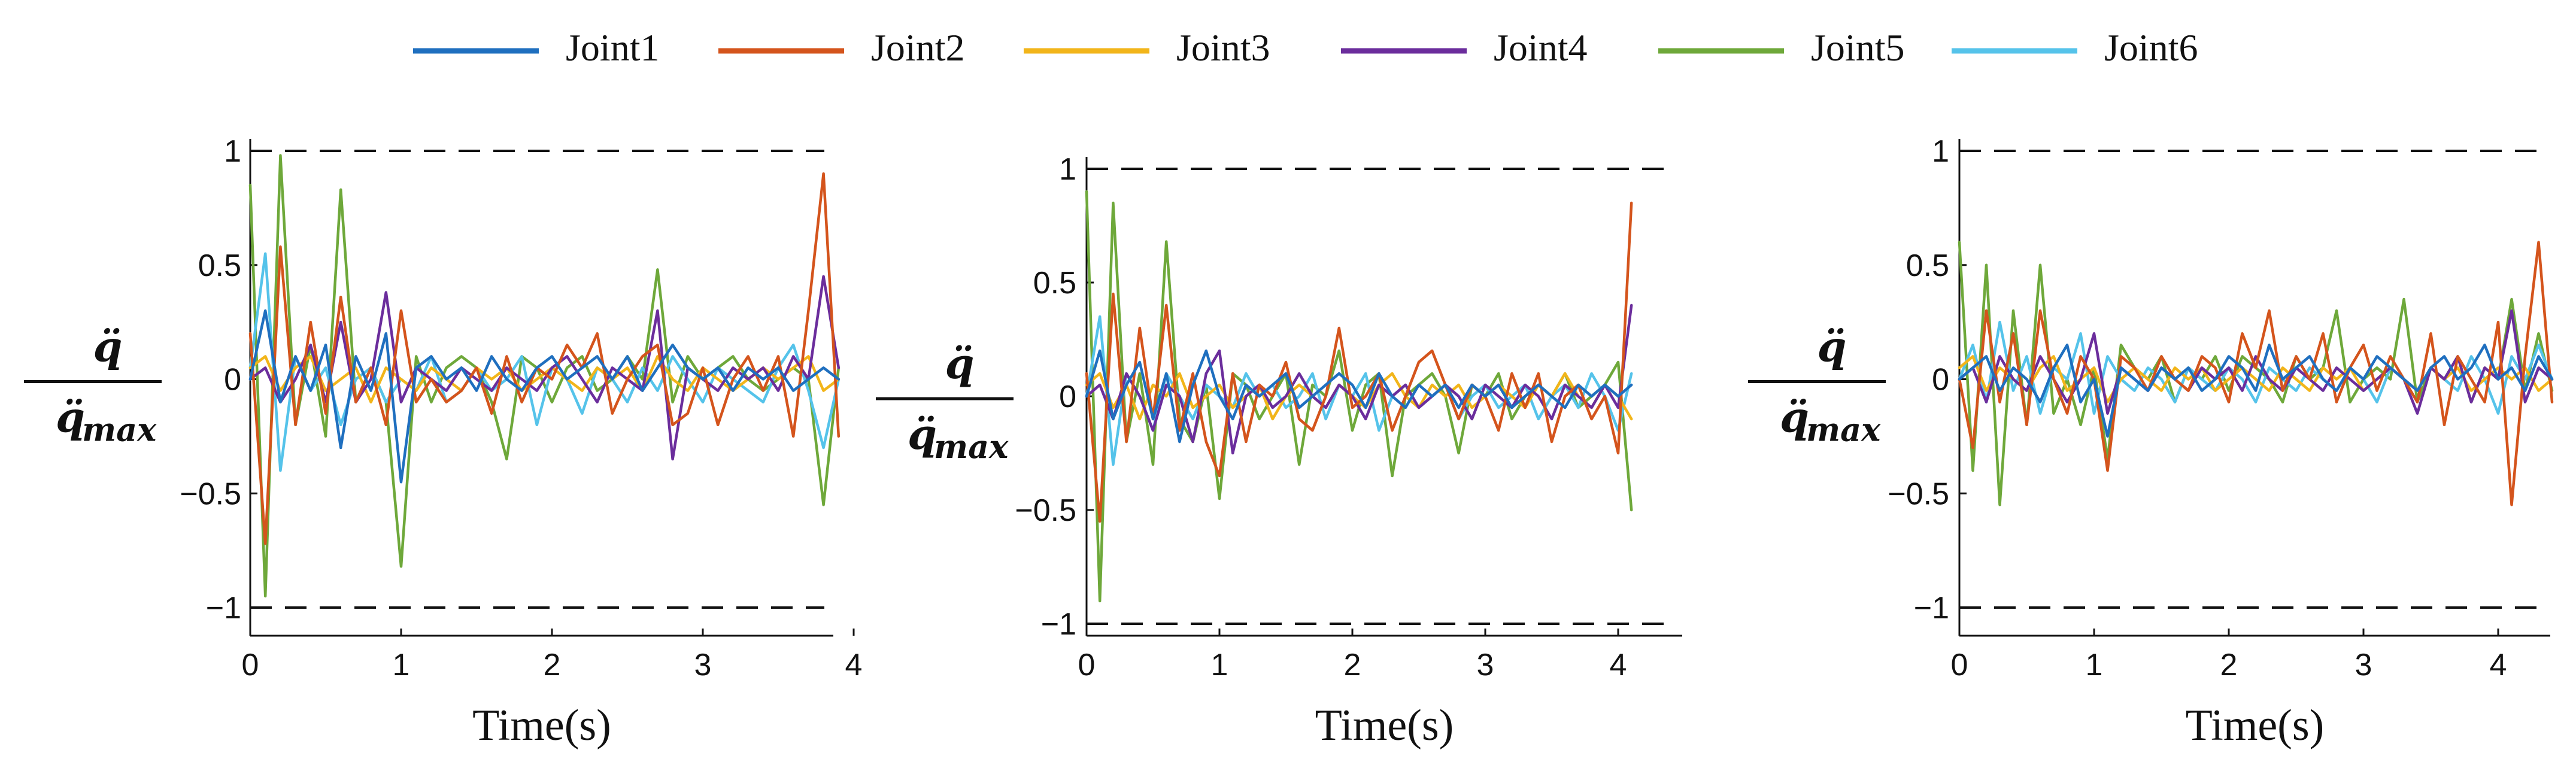  I want to click on legend-label: Joint3, so click(1223, 48).